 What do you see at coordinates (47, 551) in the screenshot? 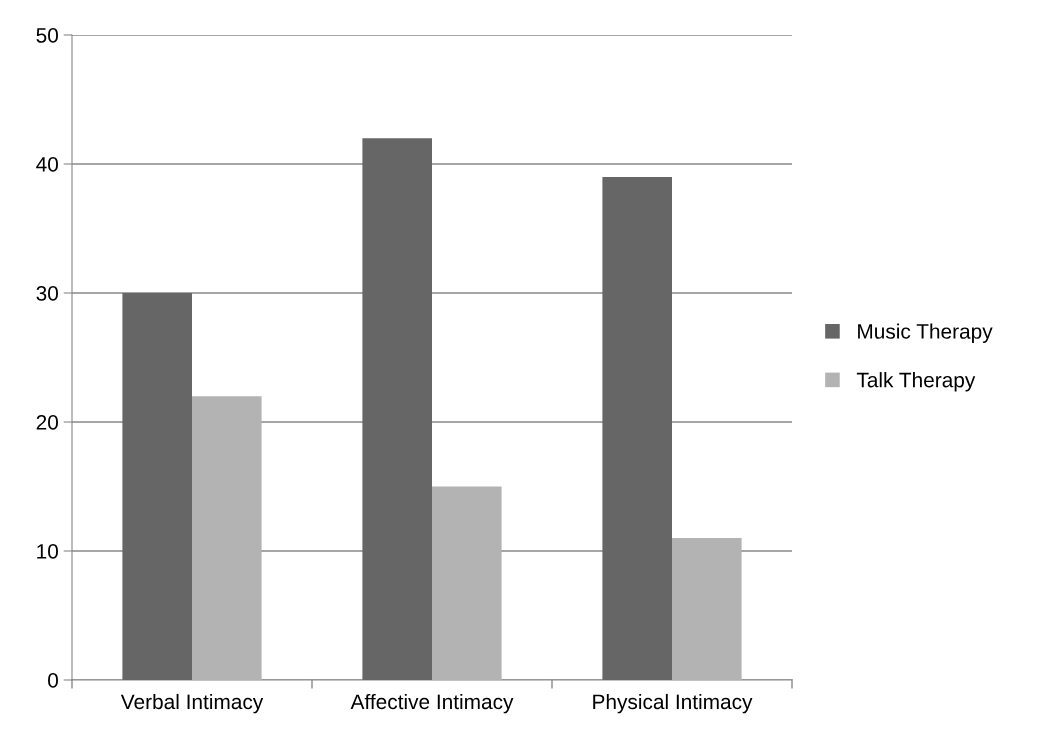
I see `y-tick-label: 10` at bounding box center [47, 551].